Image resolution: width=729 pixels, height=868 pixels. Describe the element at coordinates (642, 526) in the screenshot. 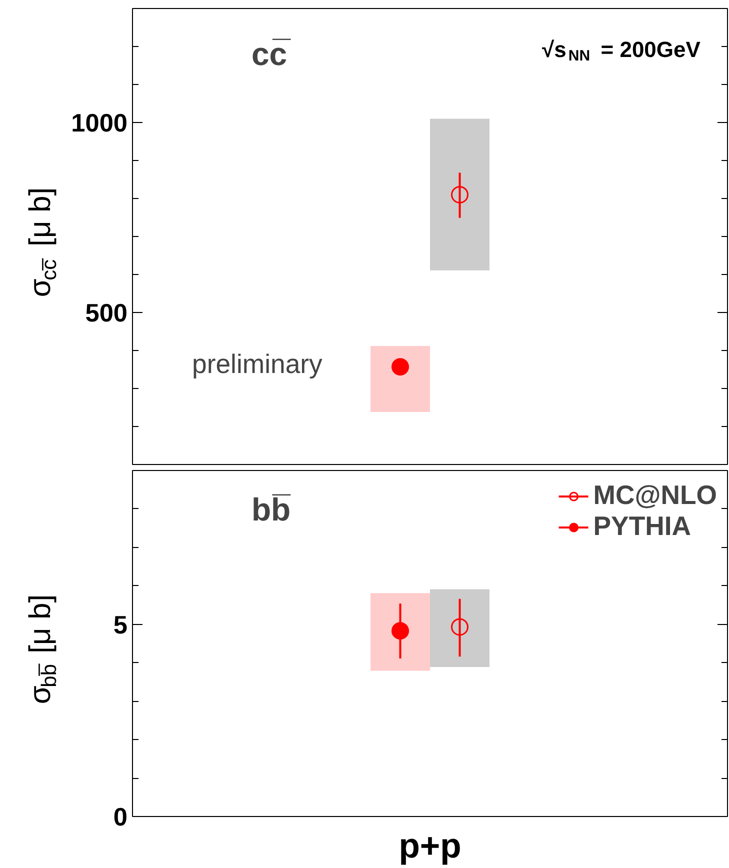

I see `legend-label: PYTHIA` at that location.